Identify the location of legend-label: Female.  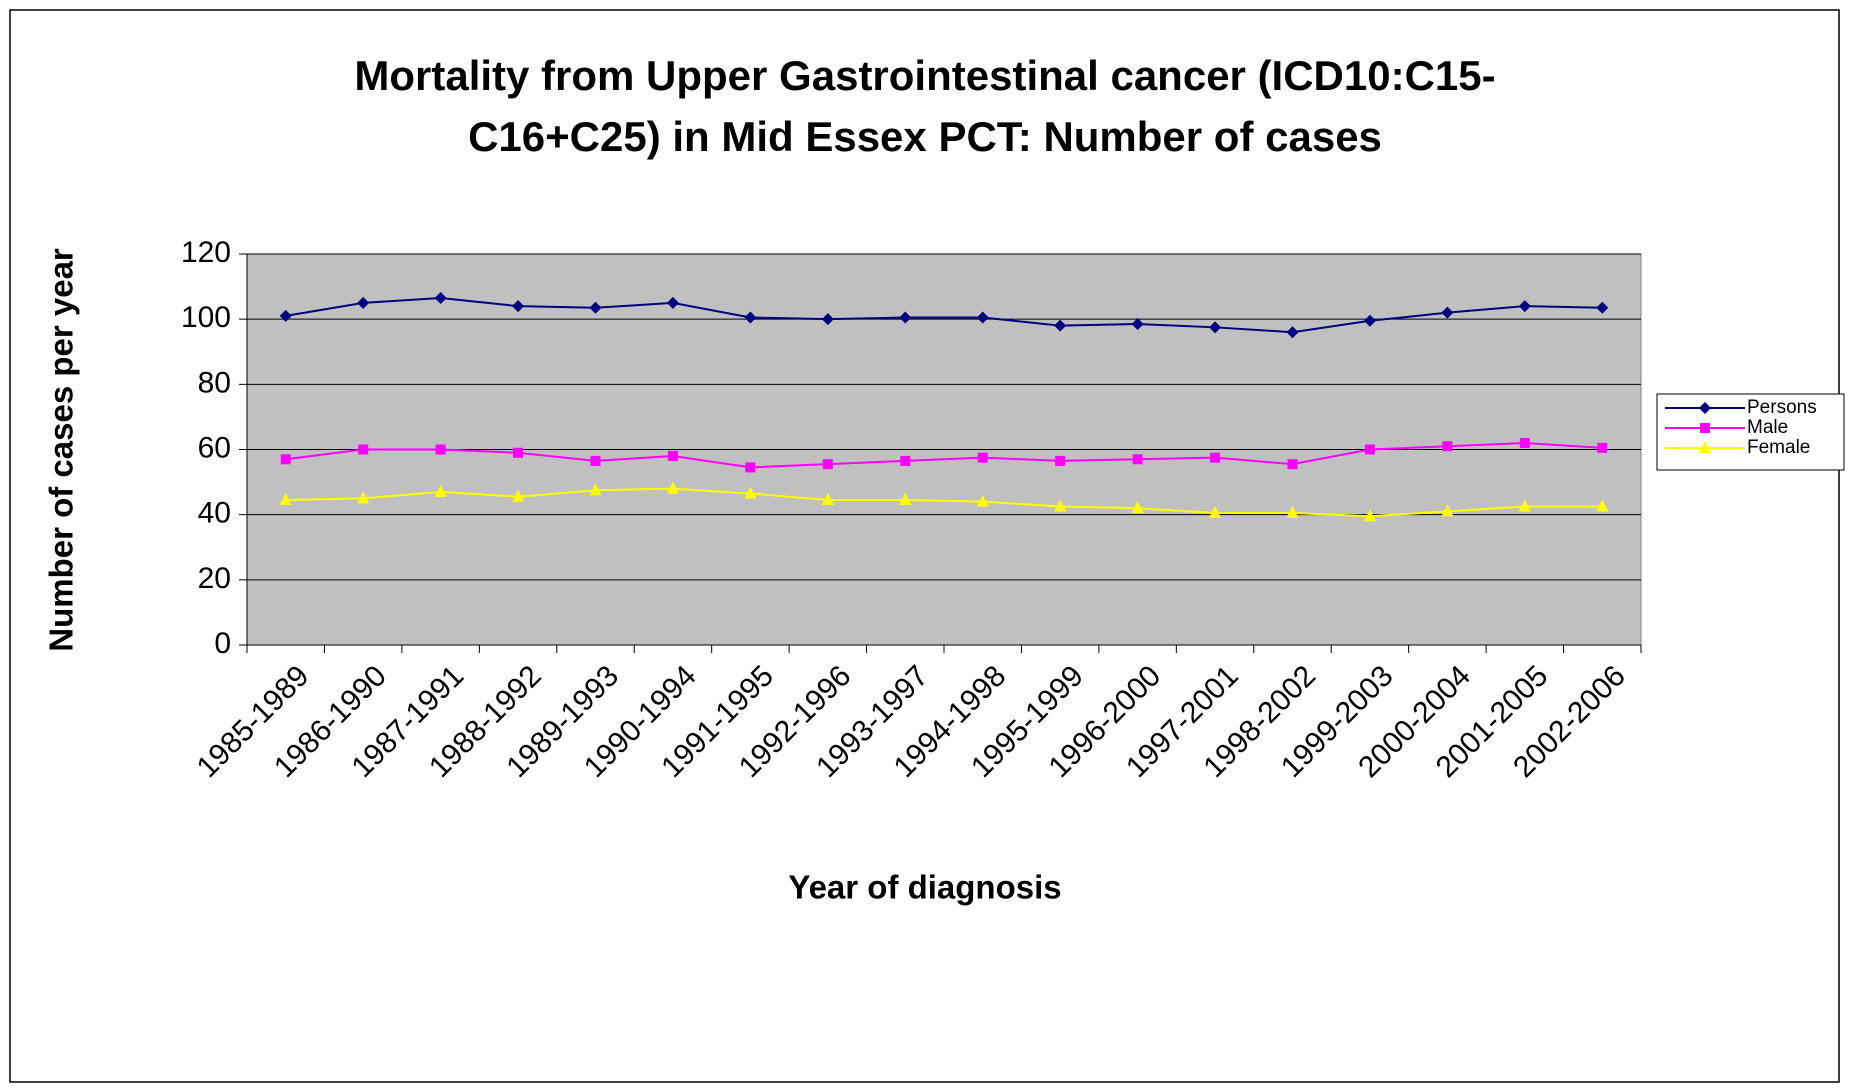
(1778, 447).